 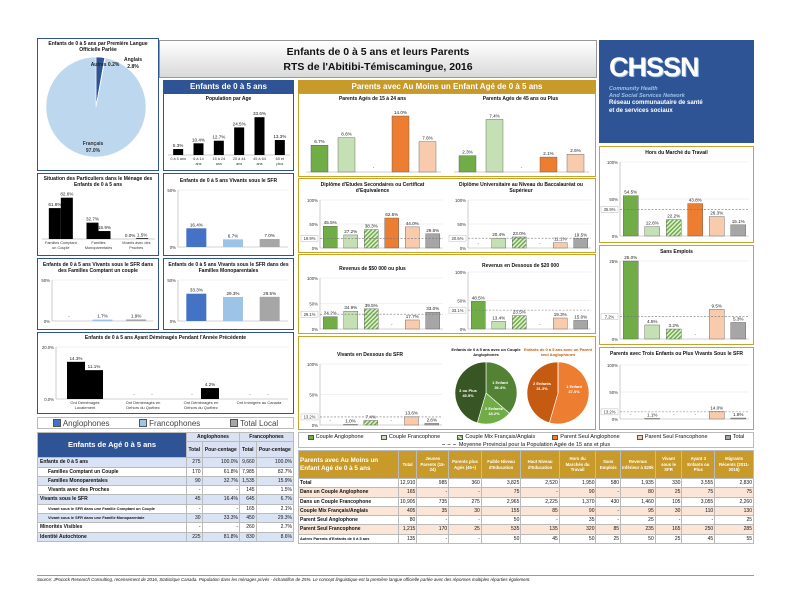 What do you see at coordinates (348, 520) in the screenshot?
I see `row-label: Parent Seul Anglophone` at bounding box center [348, 520].